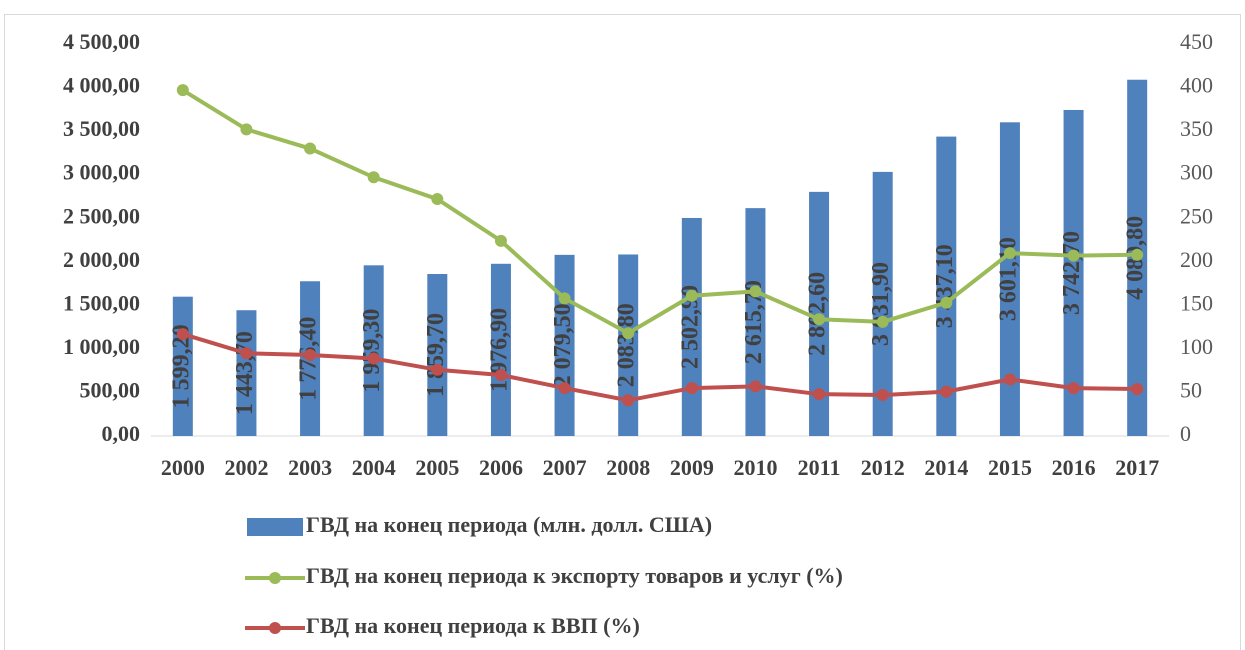 The height and width of the screenshot is (650, 1245). Describe the element at coordinates (121, 433) in the screenshot. I see `y-tick-label: 0,00` at that location.